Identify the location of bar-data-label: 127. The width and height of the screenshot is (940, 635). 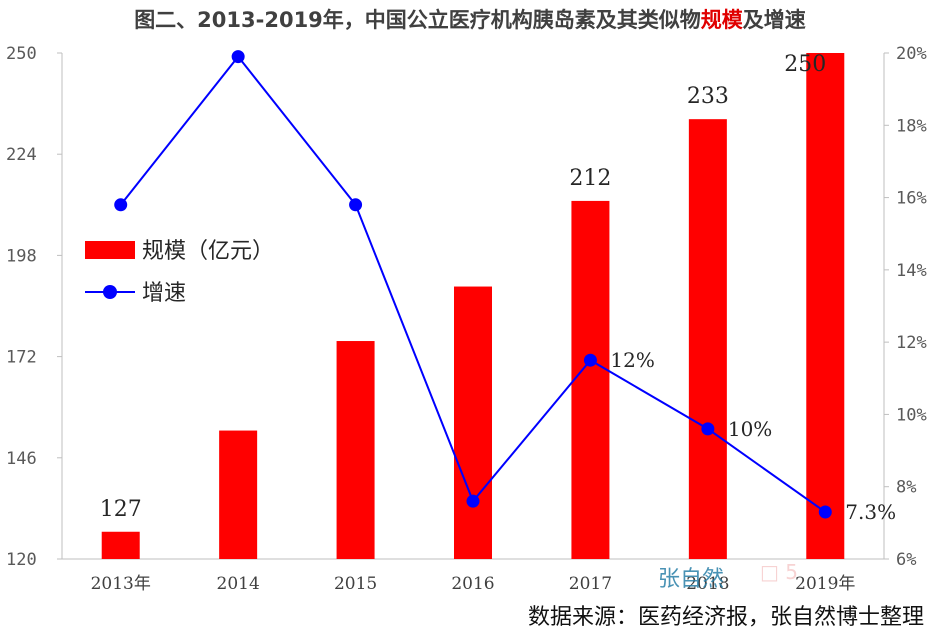
(121, 509).